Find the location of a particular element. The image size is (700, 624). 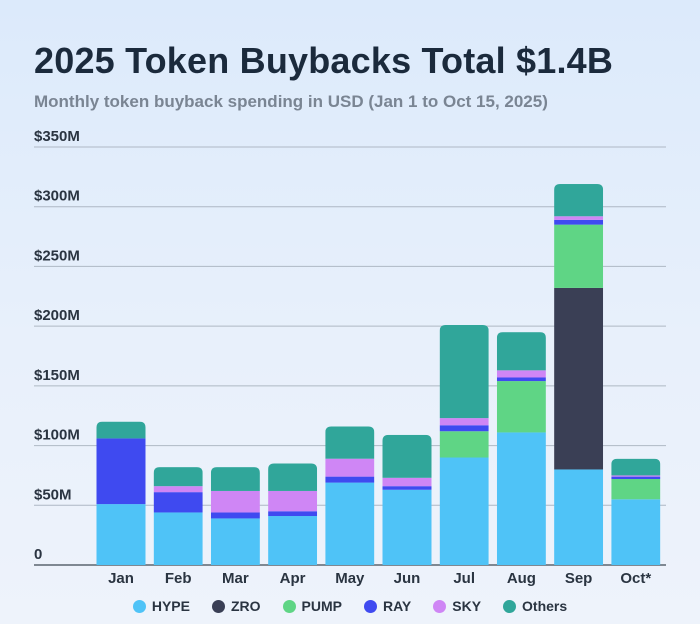

chart-title: 2025 Token Buybacks Total $1.4B is located at coordinates (324, 60).